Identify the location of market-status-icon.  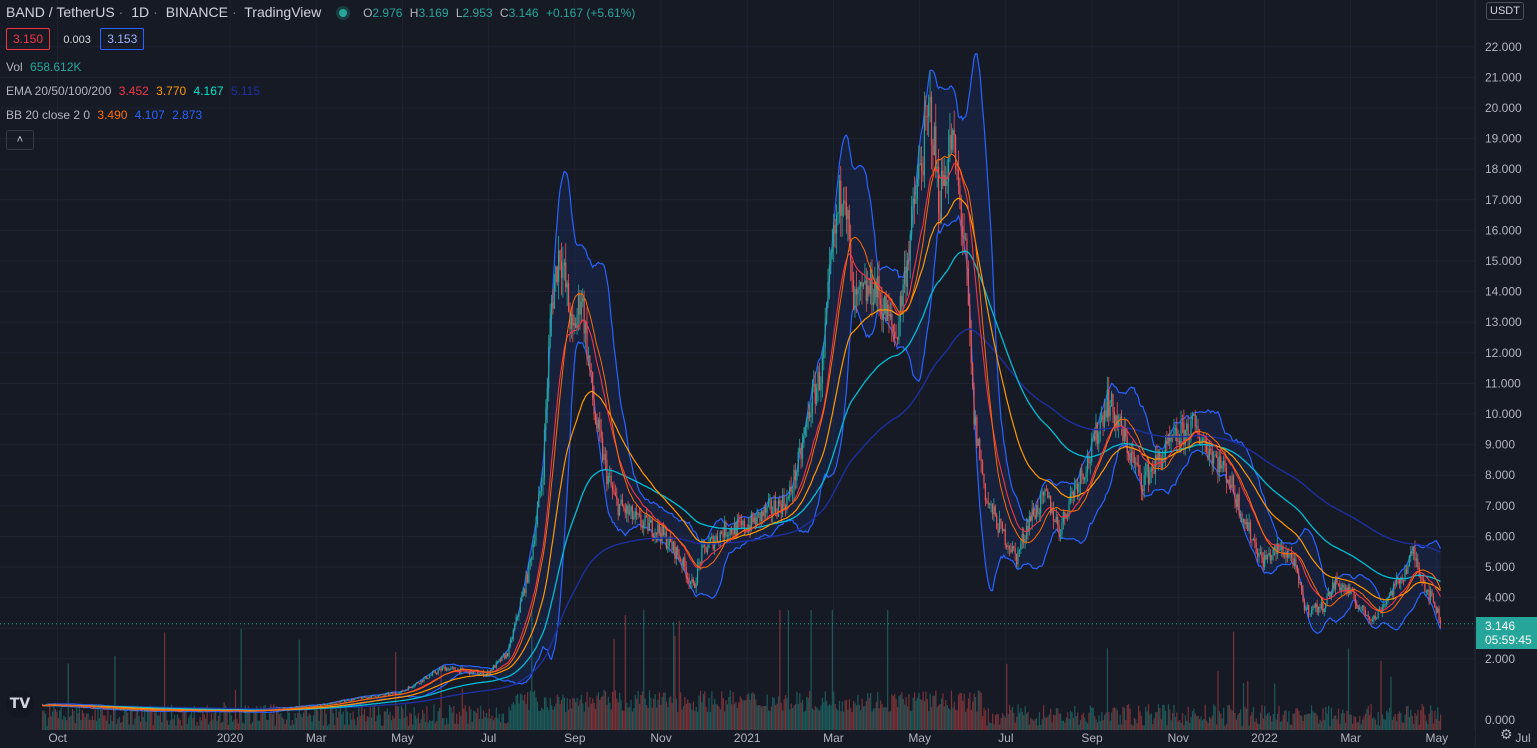
(343, 12).